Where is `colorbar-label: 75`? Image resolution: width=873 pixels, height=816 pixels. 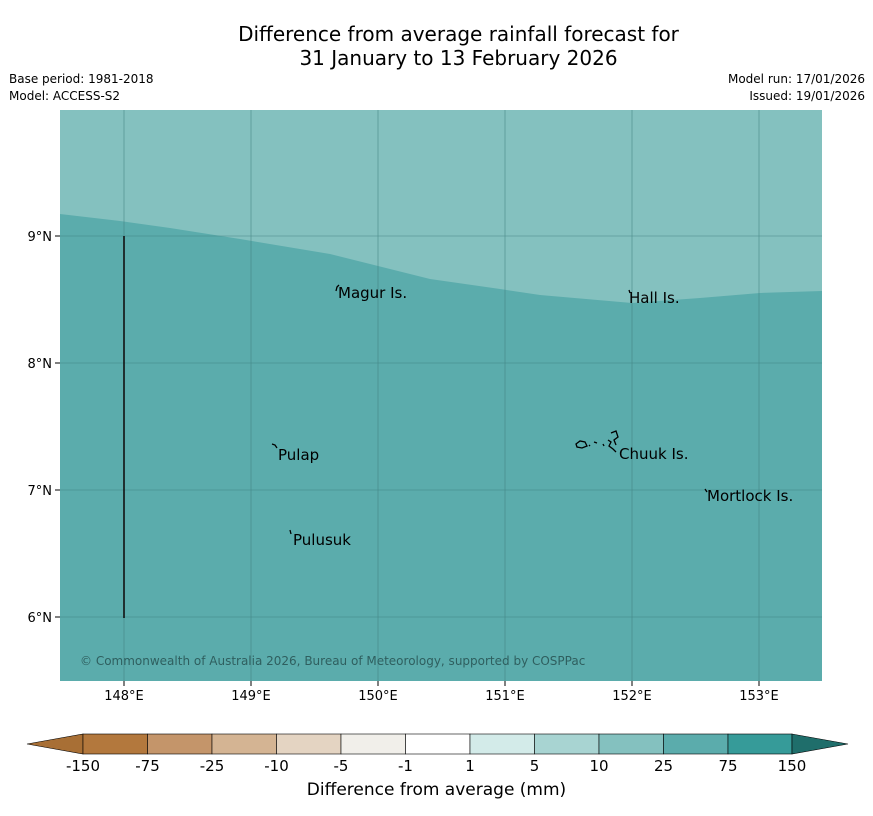 colorbar-label: 75 is located at coordinates (727, 766).